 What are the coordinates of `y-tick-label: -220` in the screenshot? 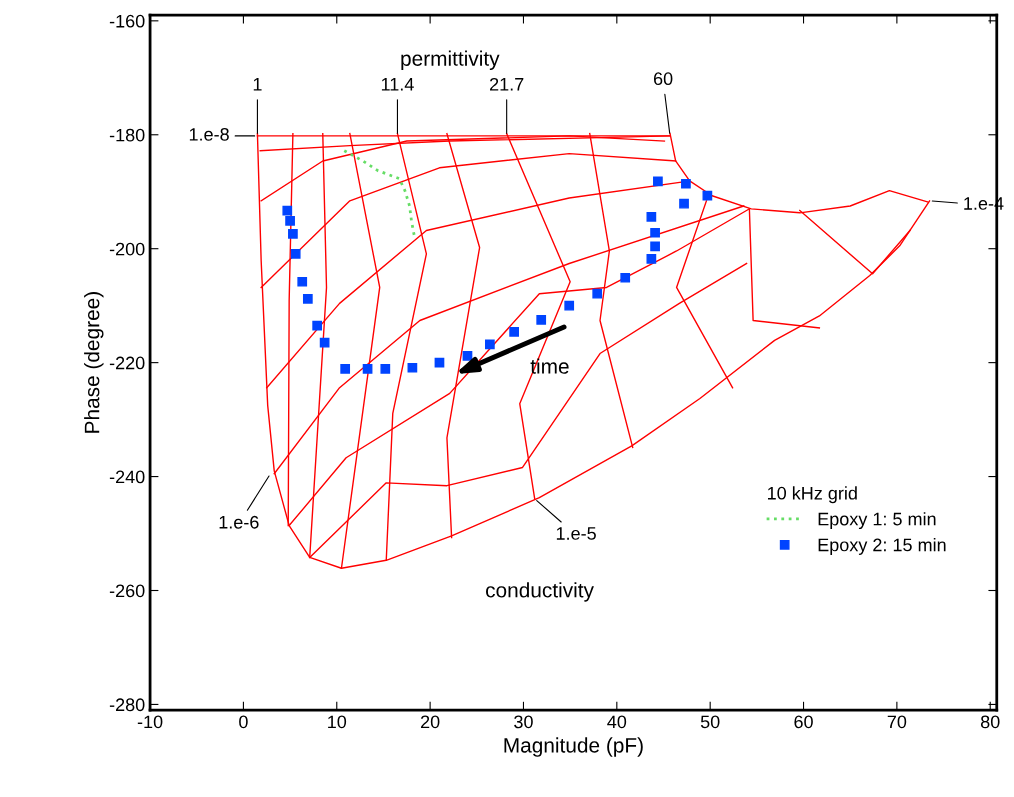 It's located at (127, 363).